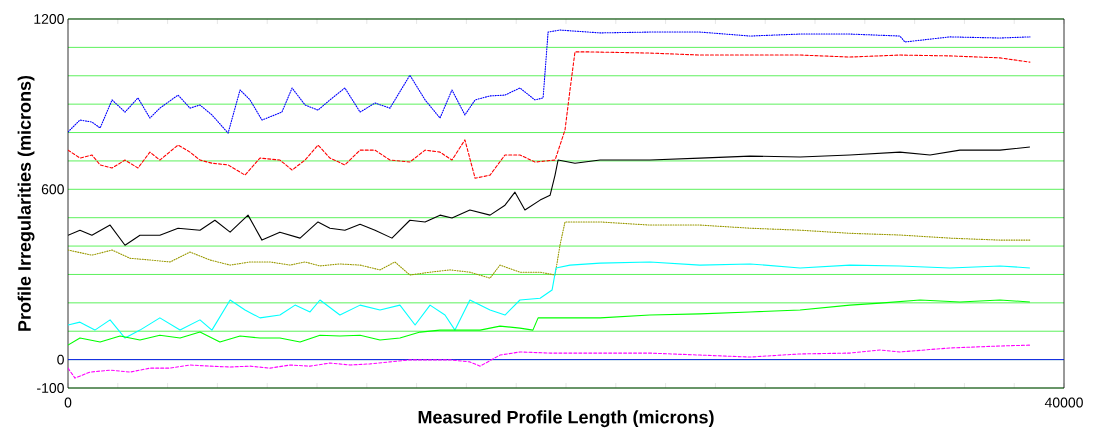  Describe the element at coordinates (50, 388) in the screenshot. I see `y-tick-label: -100` at that location.